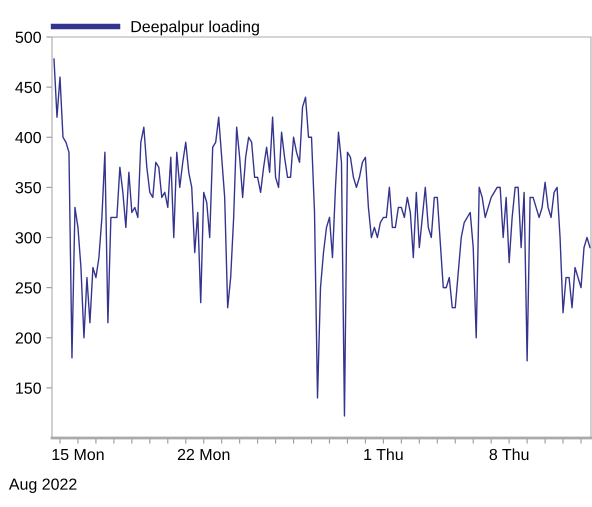  What do you see at coordinates (383, 454) in the screenshot?
I see `x-tick-label: 1 Thu` at bounding box center [383, 454].